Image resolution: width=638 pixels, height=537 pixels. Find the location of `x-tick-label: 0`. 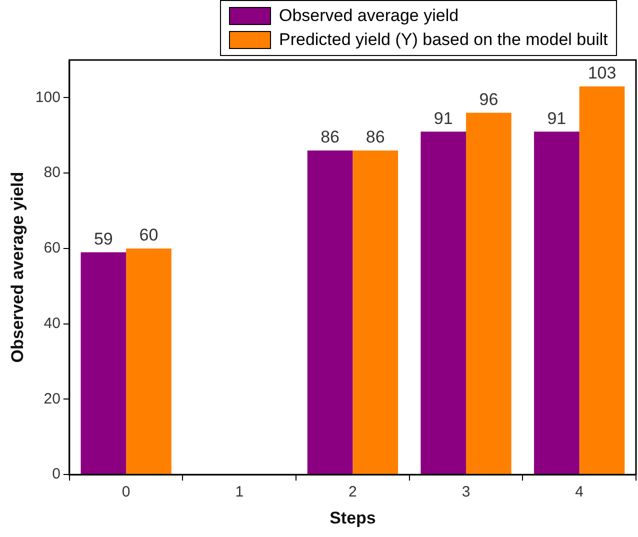

x-tick-label: 0 is located at coordinates (126, 492).